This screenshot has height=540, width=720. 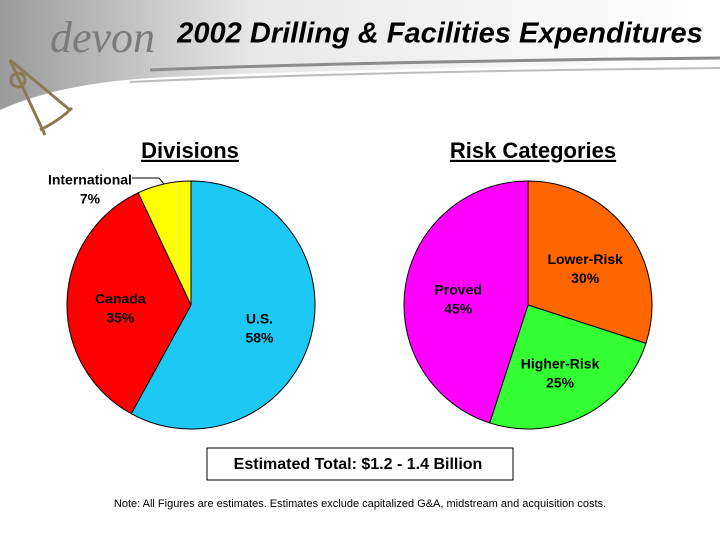 I want to click on slice-category: Proved, so click(x=457, y=290).